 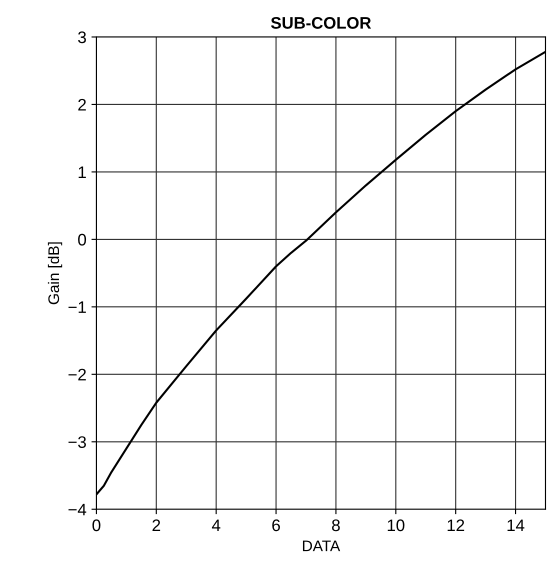 I want to click on x-tick-label: 14, so click(x=516, y=526).